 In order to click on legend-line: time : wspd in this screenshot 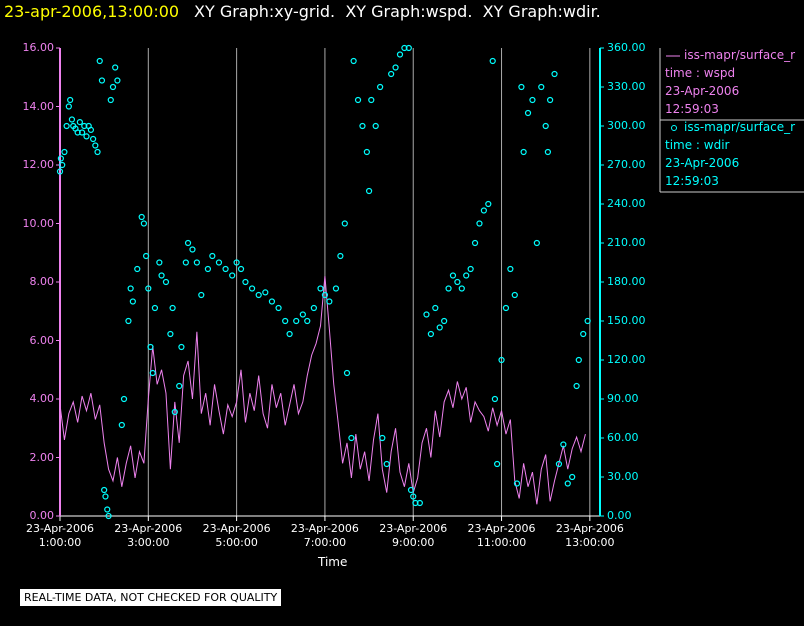, I will do `click(700, 73)`.